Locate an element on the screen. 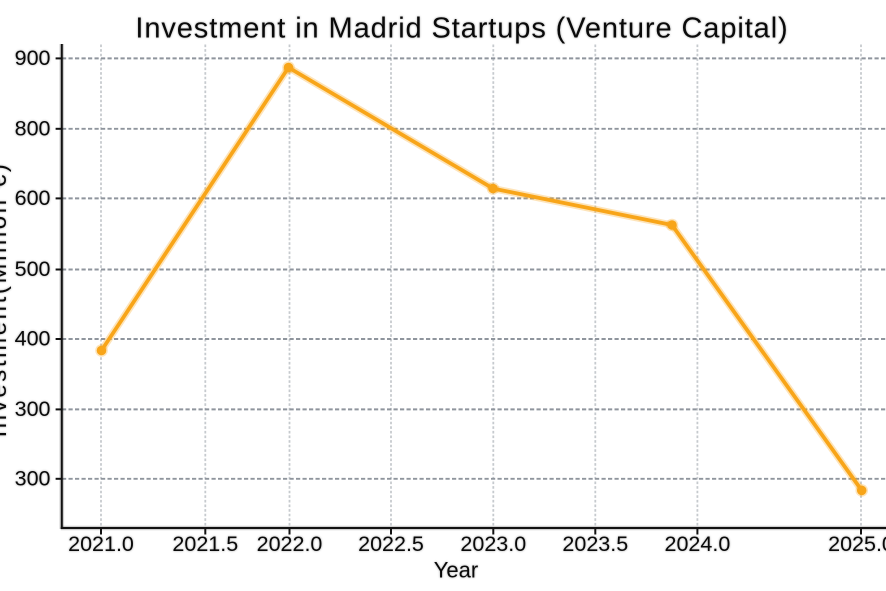  svg-text: 2021.0 is located at coordinates (101, 544).